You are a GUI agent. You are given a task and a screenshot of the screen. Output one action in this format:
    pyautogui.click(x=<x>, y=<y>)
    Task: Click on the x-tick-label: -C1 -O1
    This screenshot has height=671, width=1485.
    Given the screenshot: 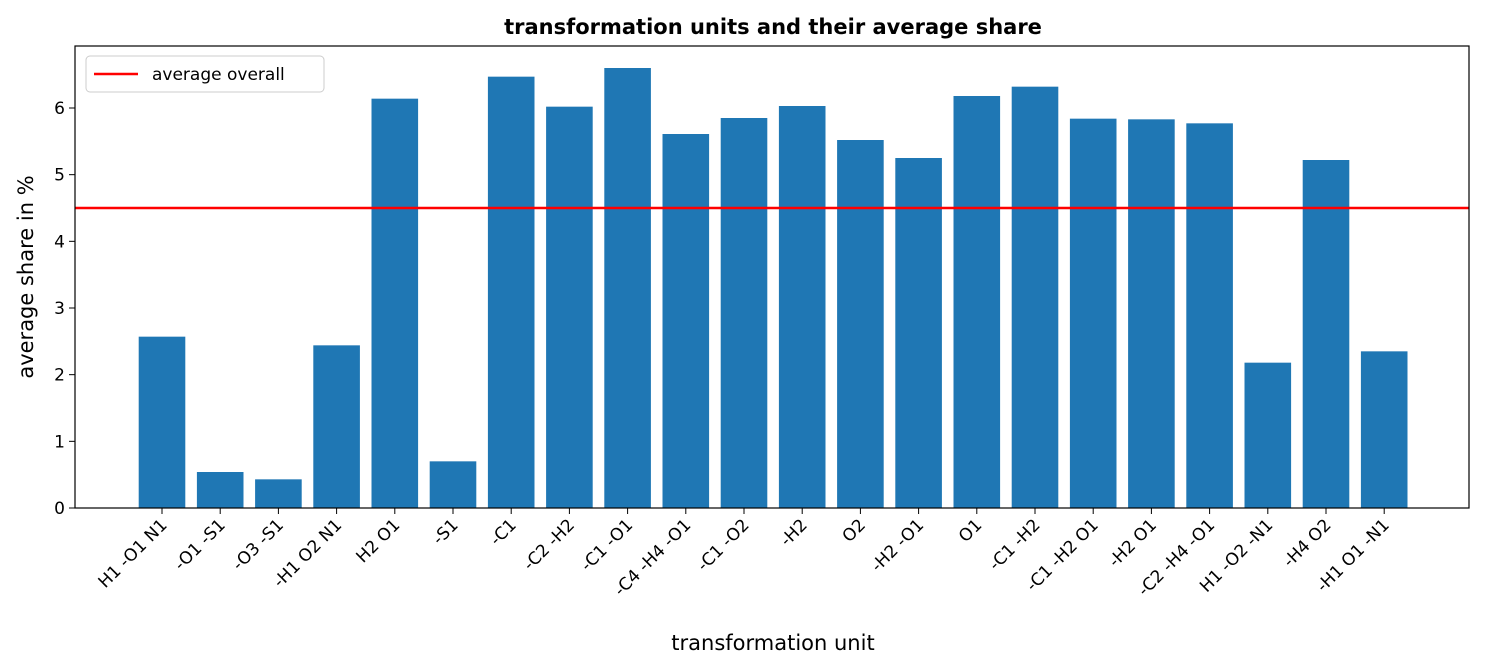 What is the action you would take?
    pyautogui.click(x=607, y=545)
    